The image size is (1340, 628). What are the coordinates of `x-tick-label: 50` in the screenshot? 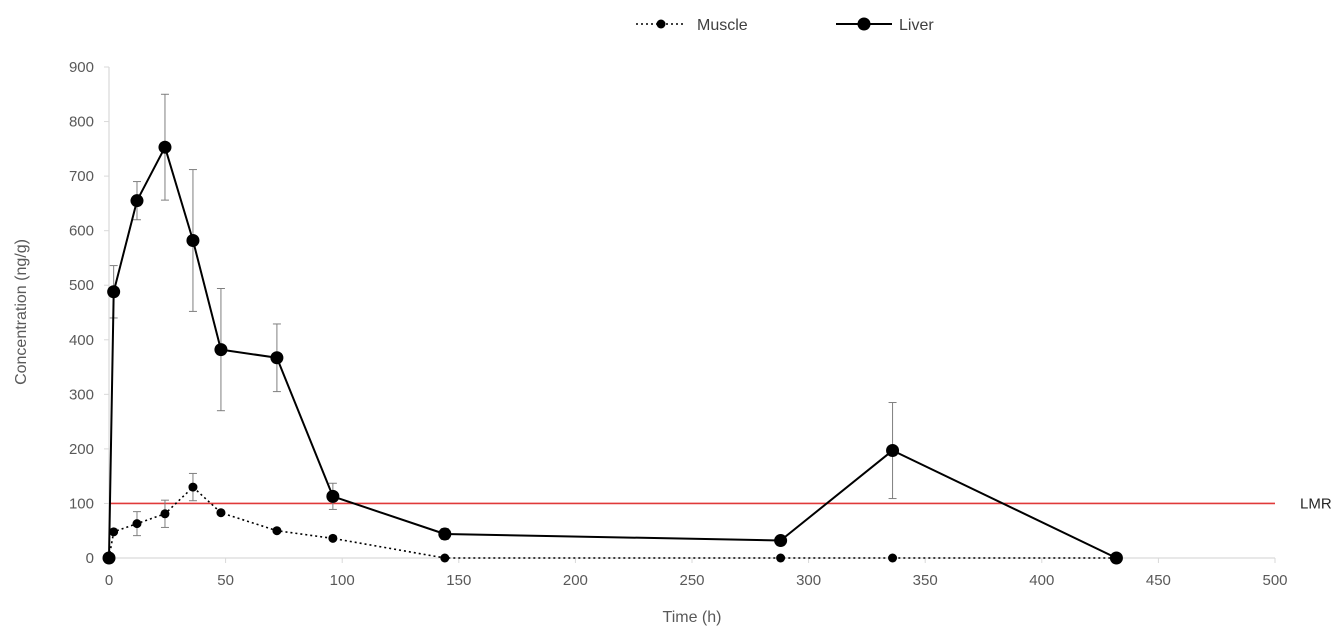 It's located at (225, 580).